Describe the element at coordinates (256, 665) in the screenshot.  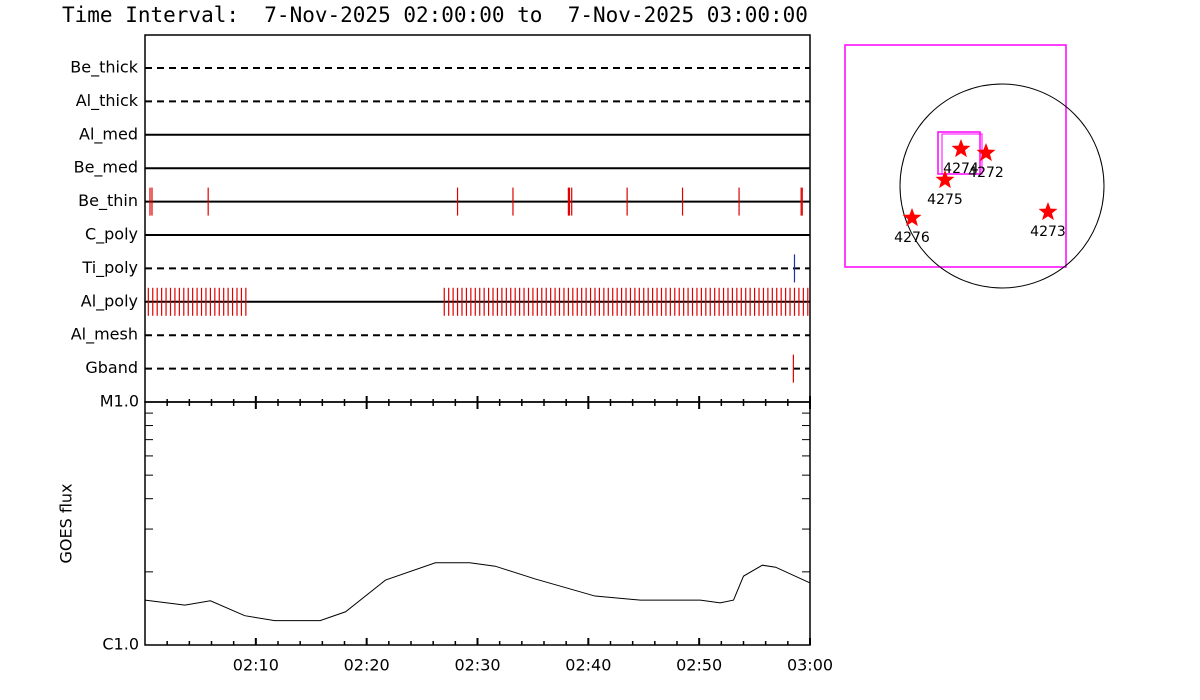
I see `x-tick-label: 02:10` at that location.